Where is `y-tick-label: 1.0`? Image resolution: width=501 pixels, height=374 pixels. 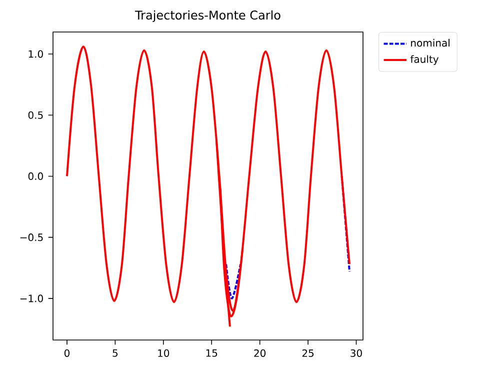
y-tick-label: 1.0 is located at coordinates (35, 54).